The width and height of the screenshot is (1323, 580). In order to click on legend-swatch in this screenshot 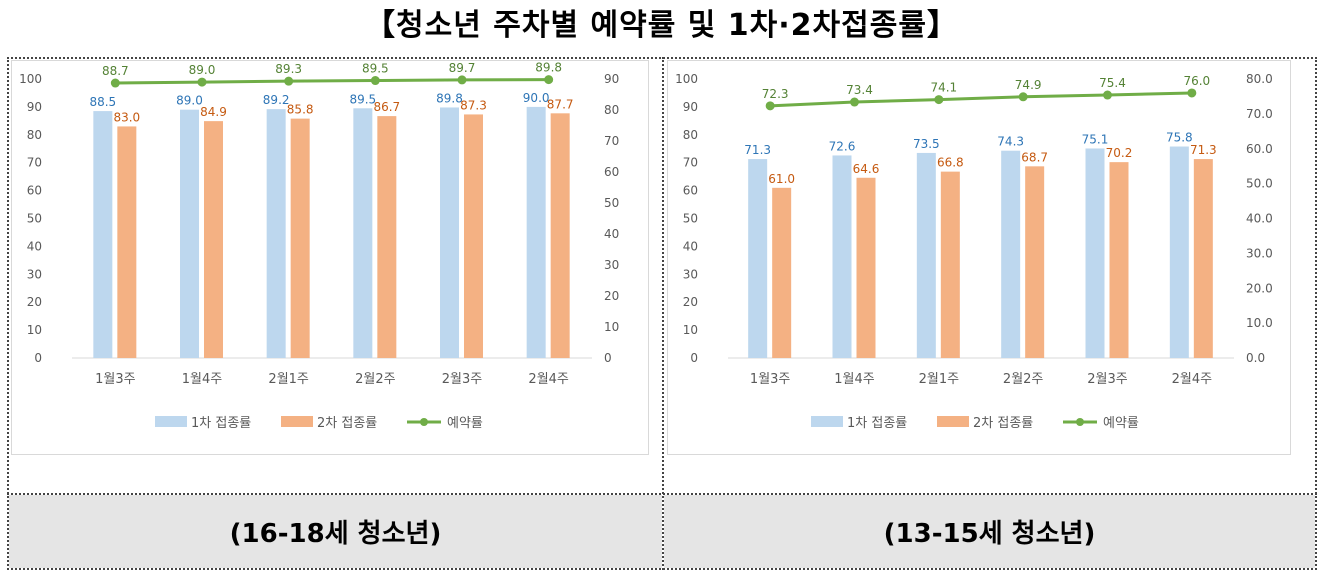, I will do `click(827, 421)`.